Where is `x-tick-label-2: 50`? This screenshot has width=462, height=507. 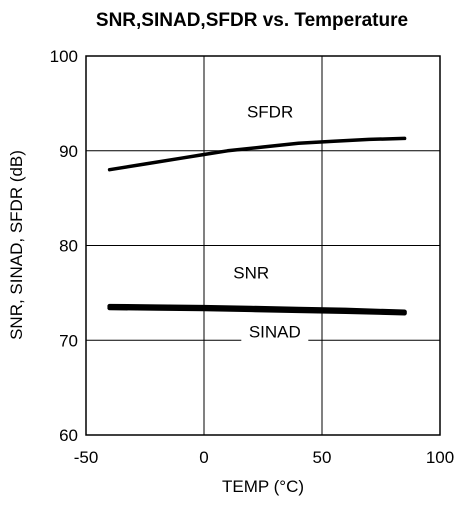
x-tick-label-2: 50 is located at coordinates (322, 457).